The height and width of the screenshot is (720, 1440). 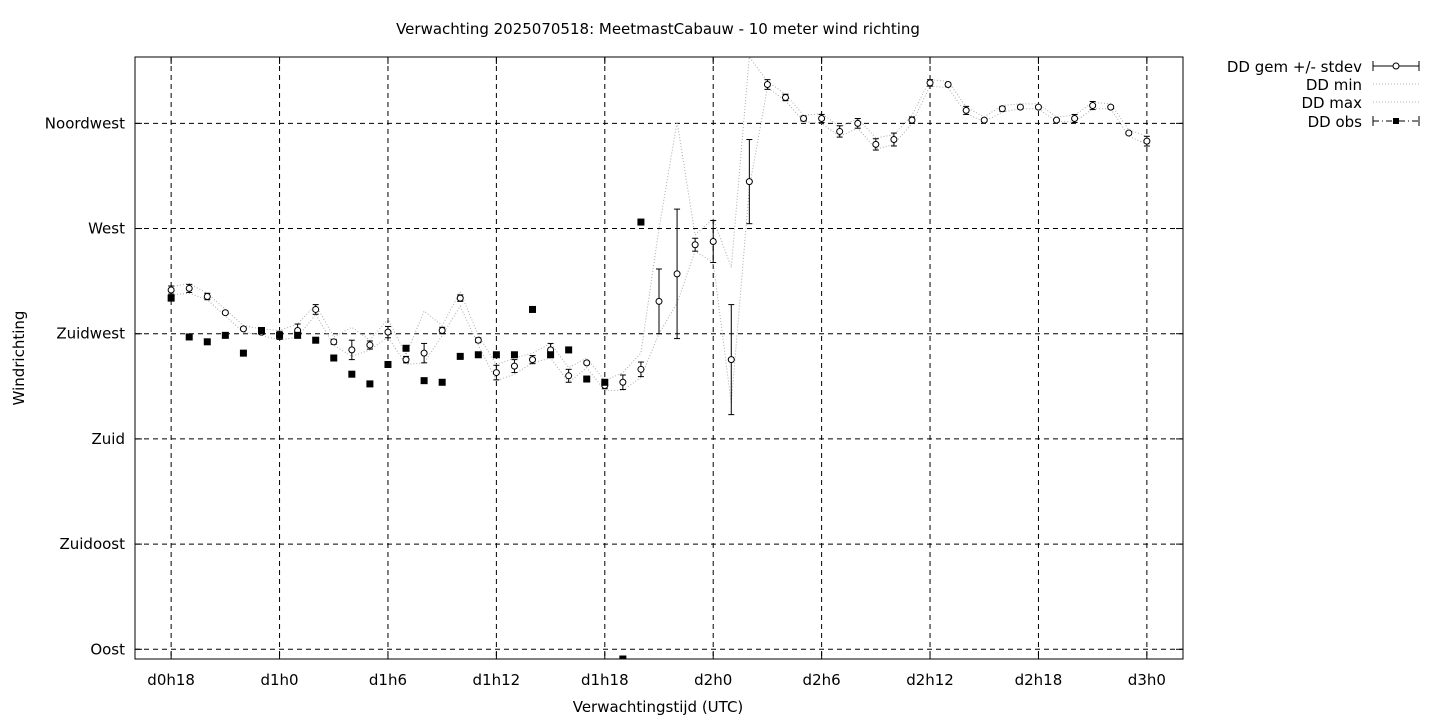 What do you see at coordinates (107, 649) in the screenshot?
I see `y-tick-label: Oost` at bounding box center [107, 649].